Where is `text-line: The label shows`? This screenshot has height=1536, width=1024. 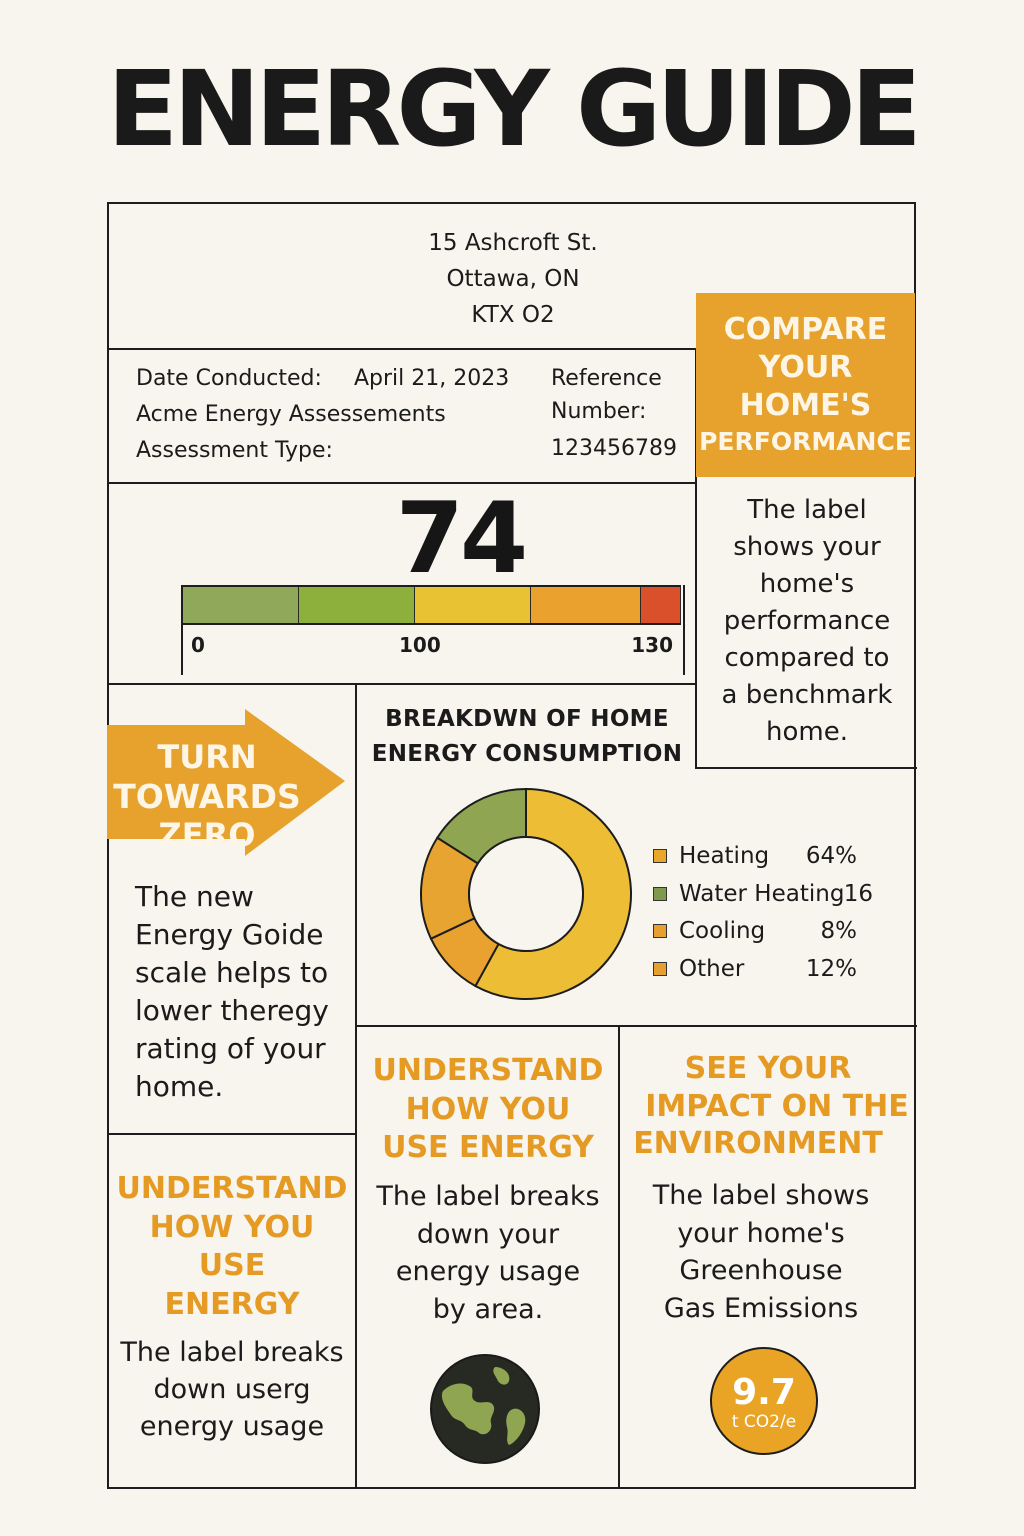 text-line: The label shows is located at coordinates (761, 1195).